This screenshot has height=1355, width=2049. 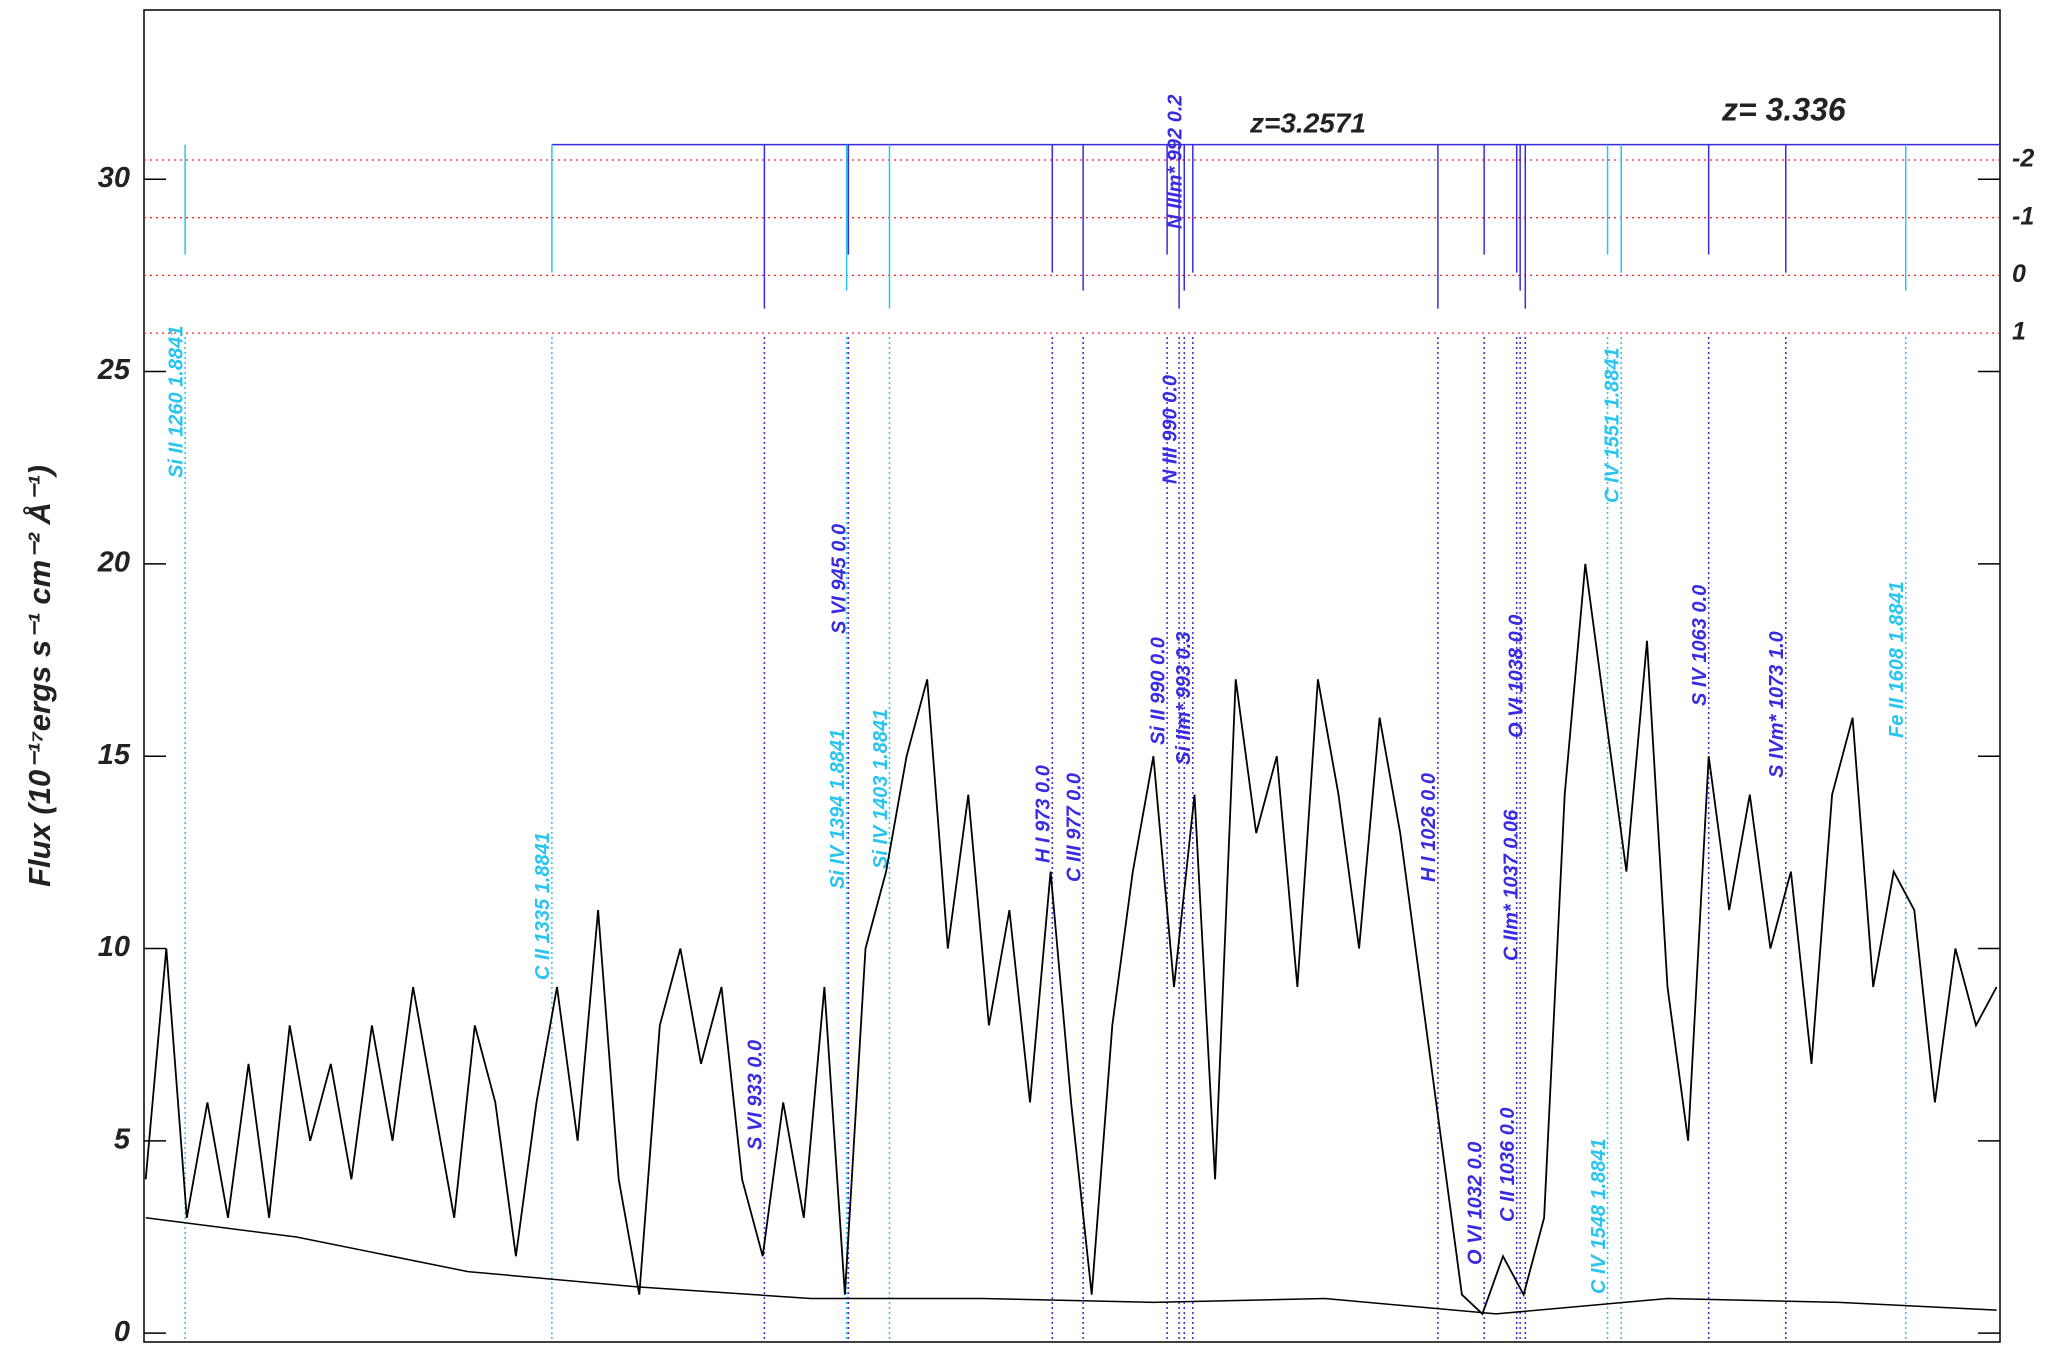 What do you see at coordinates (1897, 659) in the screenshot?
I see `line-label: Fe II 1608 1.8841` at bounding box center [1897, 659].